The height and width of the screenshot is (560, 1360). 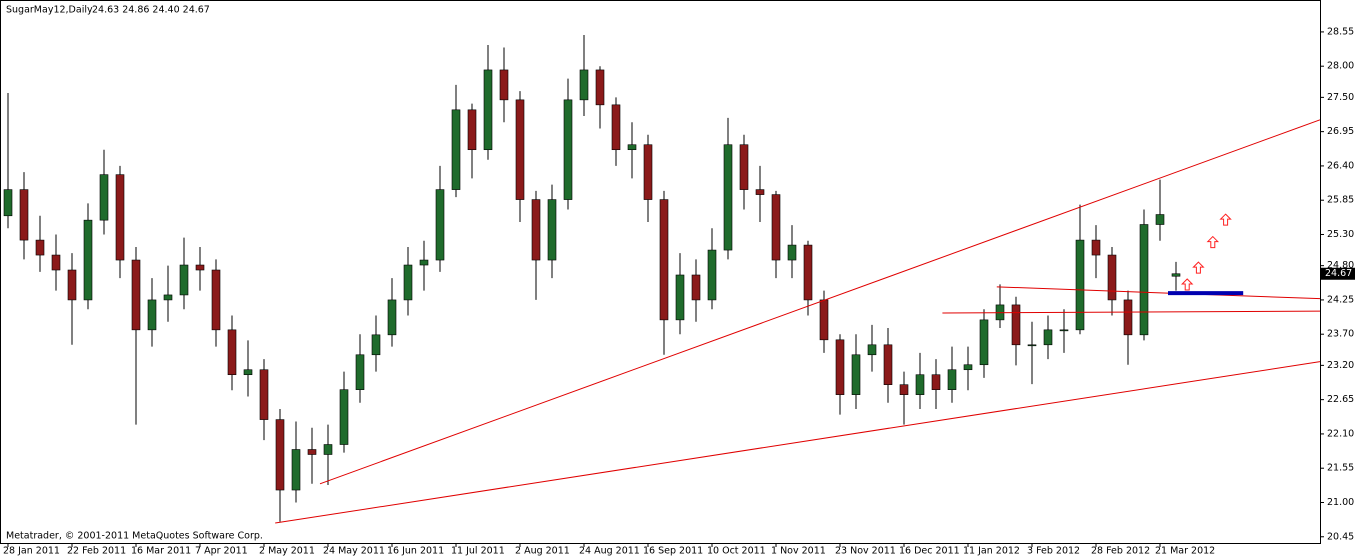 I want to click on x-tick-label: 3 Feb 2012, so click(x=1053, y=551).